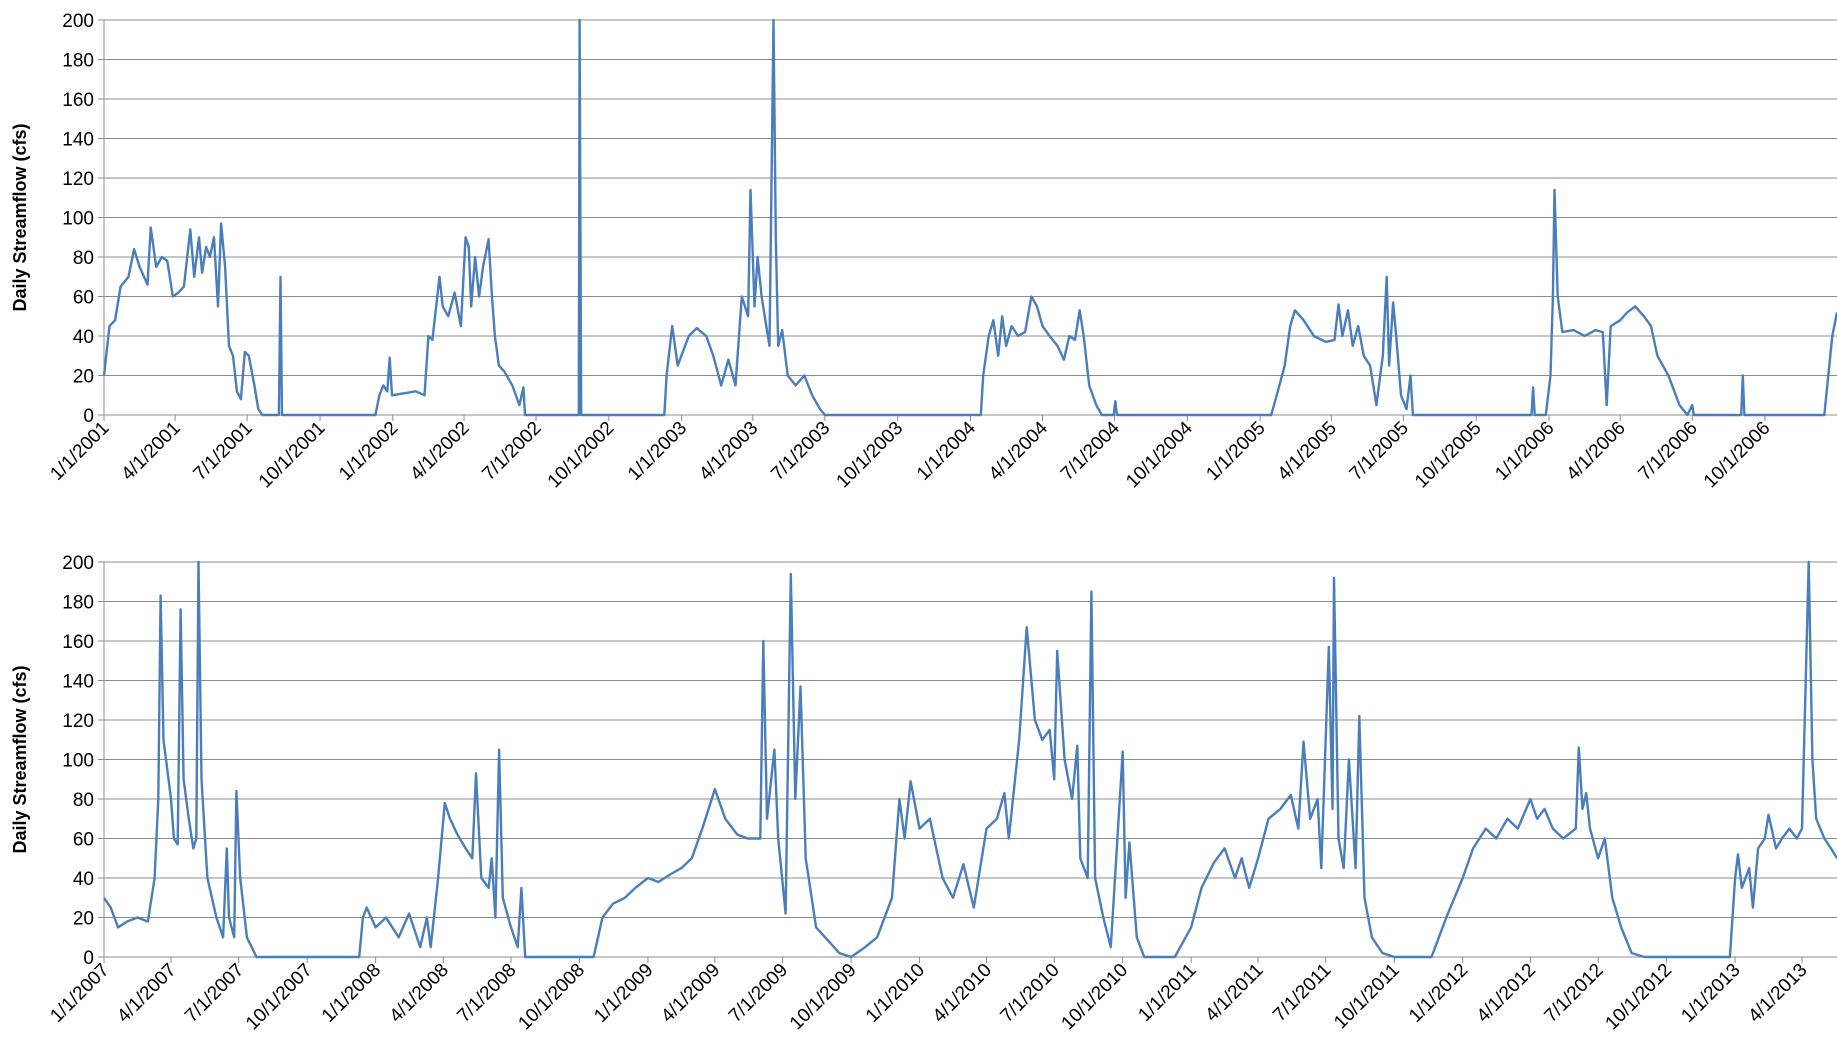  Describe the element at coordinates (1639, 997) in the screenshot. I see `x-tick-label: 10/1/2012` at that location.